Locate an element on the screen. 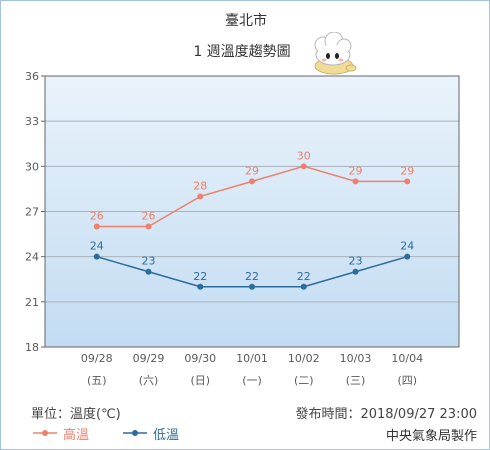  x-tick-weekday: (五) is located at coordinates (97, 380).